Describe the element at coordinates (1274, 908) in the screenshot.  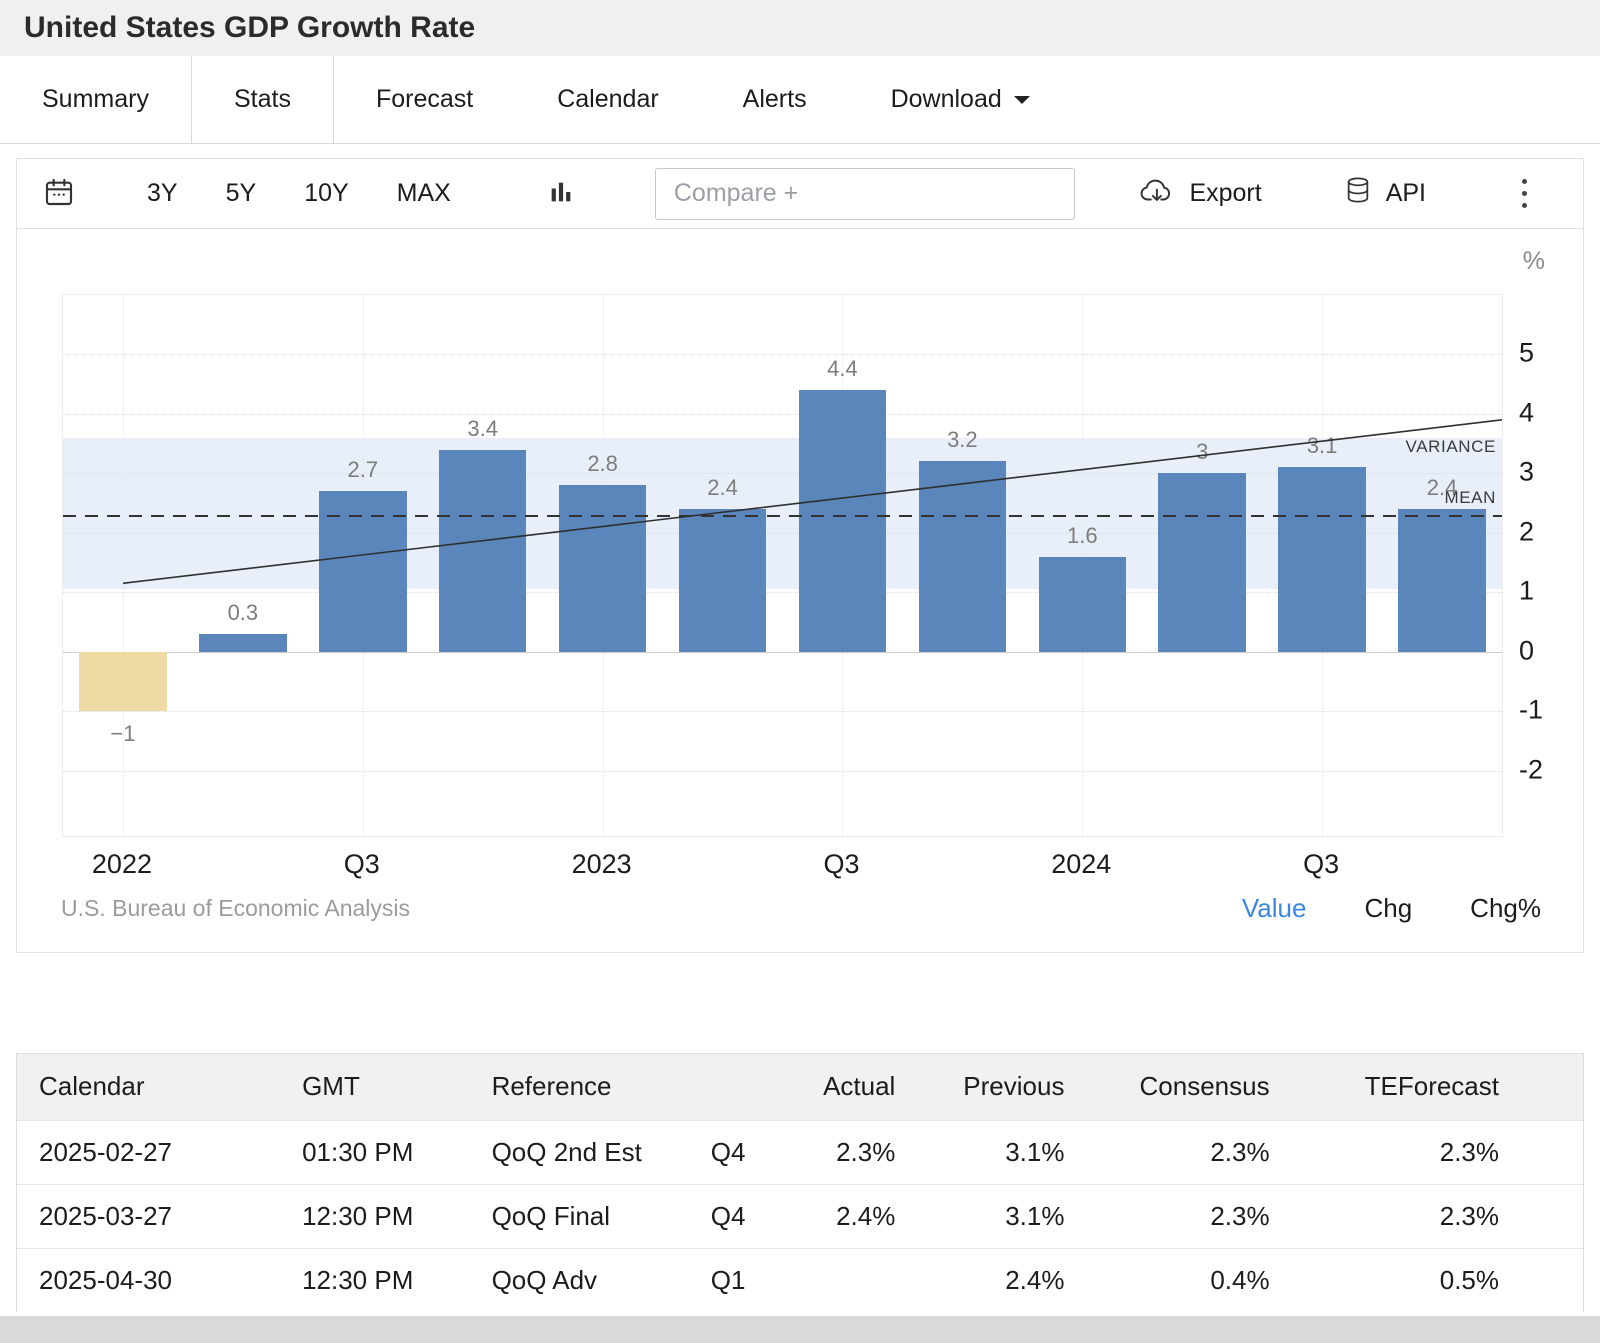
I see `mode-value: Value` at that location.